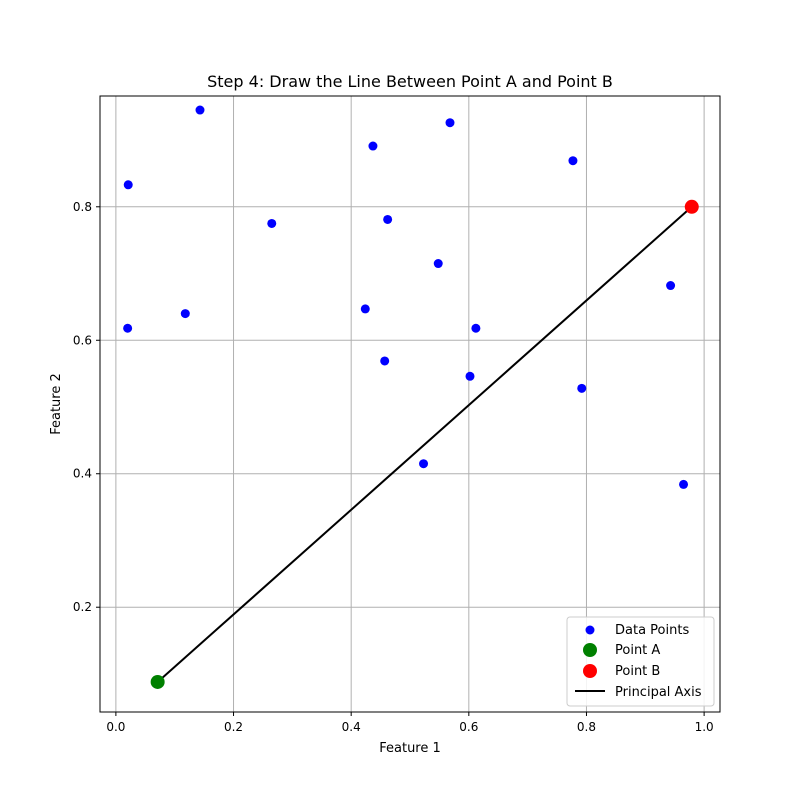 The height and width of the screenshot is (804, 800). Describe the element at coordinates (590, 671) in the screenshot. I see `legend-marker-point-b` at that location.